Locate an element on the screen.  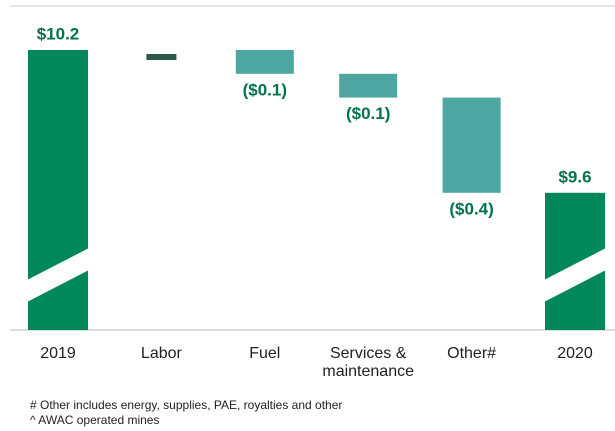
x-tick-label: 2019 is located at coordinates (58, 353).